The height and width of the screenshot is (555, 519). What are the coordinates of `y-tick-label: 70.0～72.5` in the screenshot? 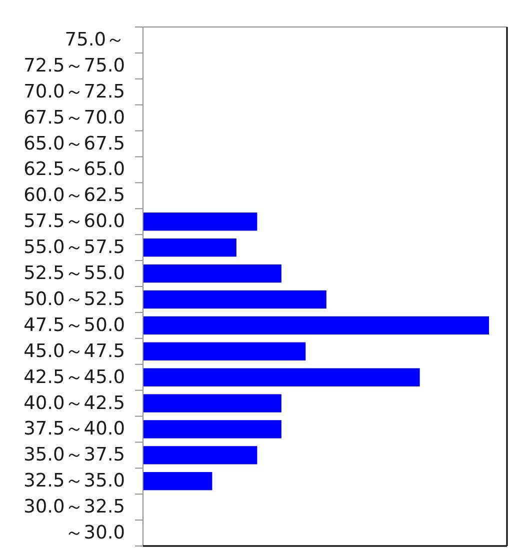 It's located at (74, 91).